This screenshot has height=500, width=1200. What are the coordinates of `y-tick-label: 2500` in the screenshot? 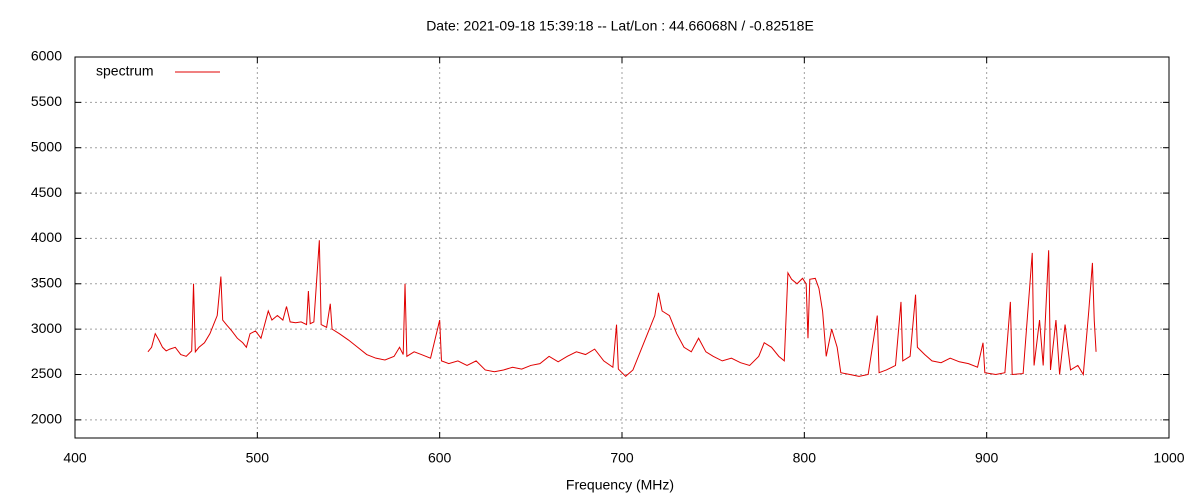 It's located at (46, 373).